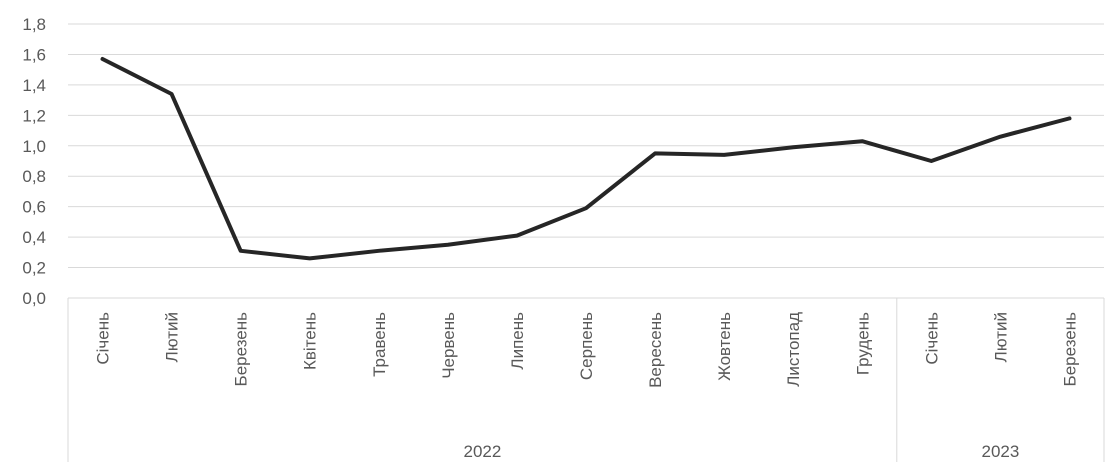 The image size is (1107, 465). Describe the element at coordinates (793, 349) in the screenshot. I see `x-tick-label: Листопад` at that location.